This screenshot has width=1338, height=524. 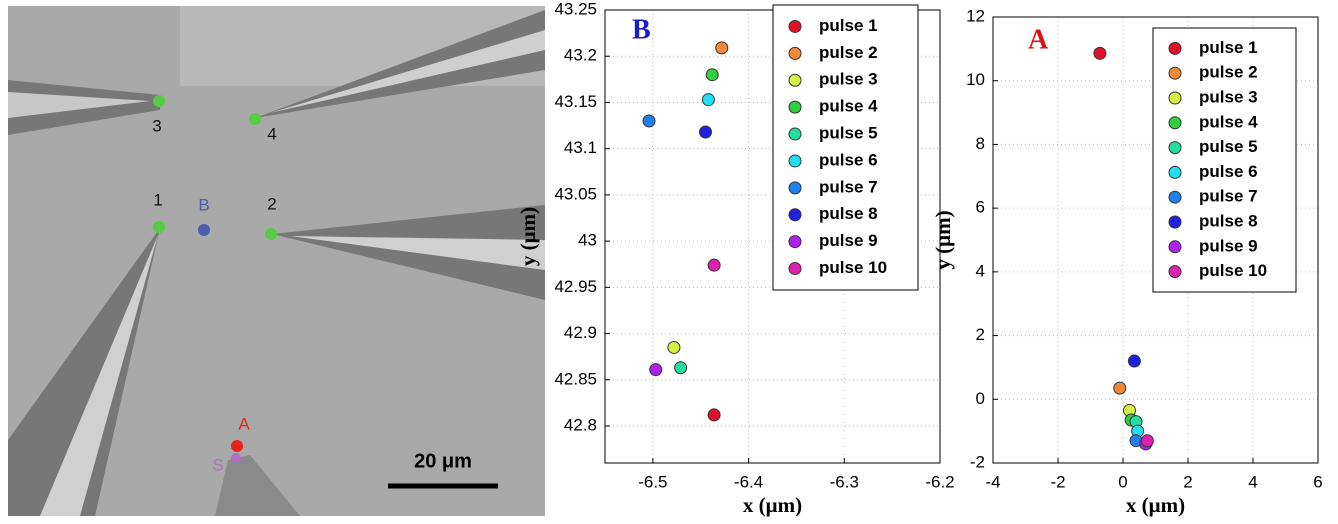 I want to click on y-tick-label: 43, so click(x=587, y=240).